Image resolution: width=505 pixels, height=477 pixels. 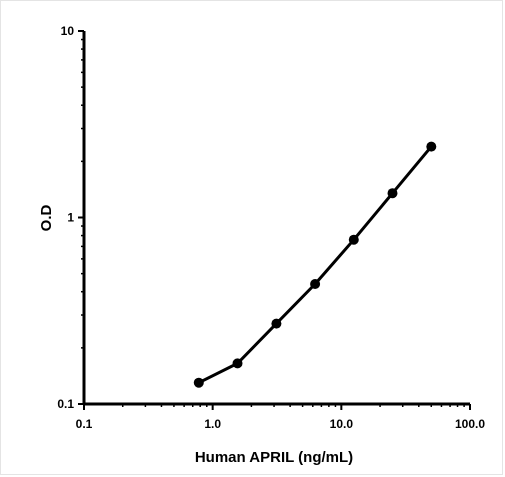 What do you see at coordinates (84, 424) in the screenshot?
I see `x-tick-label: 0.1` at bounding box center [84, 424].